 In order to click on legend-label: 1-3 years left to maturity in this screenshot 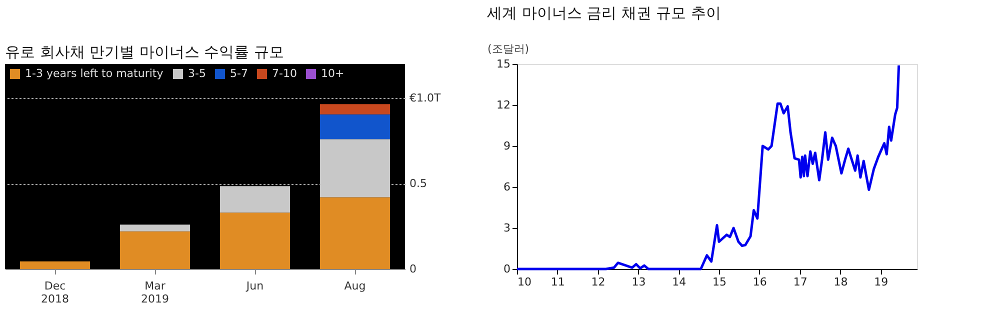, I will do `click(94, 73)`.